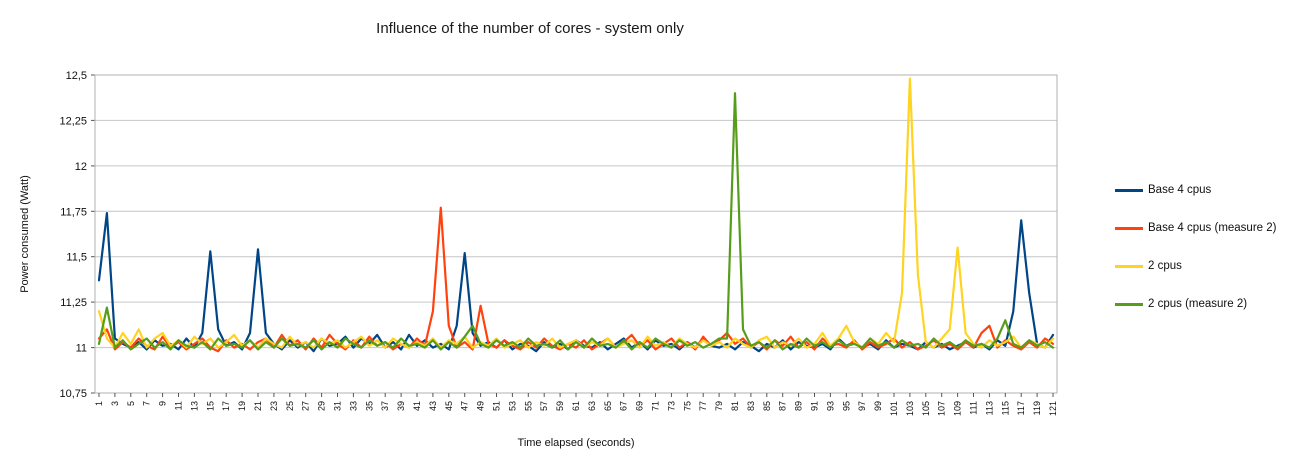 The image size is (1313, 472). Describe the element at coordinates (290, 406) in the screenshot. I see `svg-text: 25` at that location.